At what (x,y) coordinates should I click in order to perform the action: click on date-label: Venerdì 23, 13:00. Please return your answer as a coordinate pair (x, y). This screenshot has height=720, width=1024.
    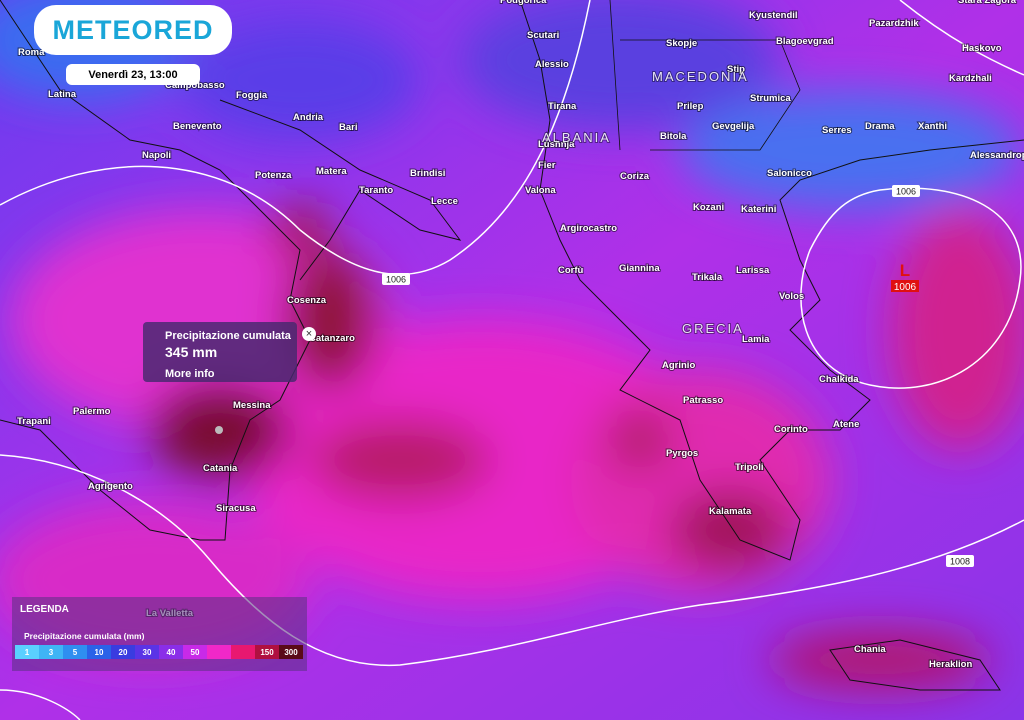
    Looking at the image, I should click on (133, 74).